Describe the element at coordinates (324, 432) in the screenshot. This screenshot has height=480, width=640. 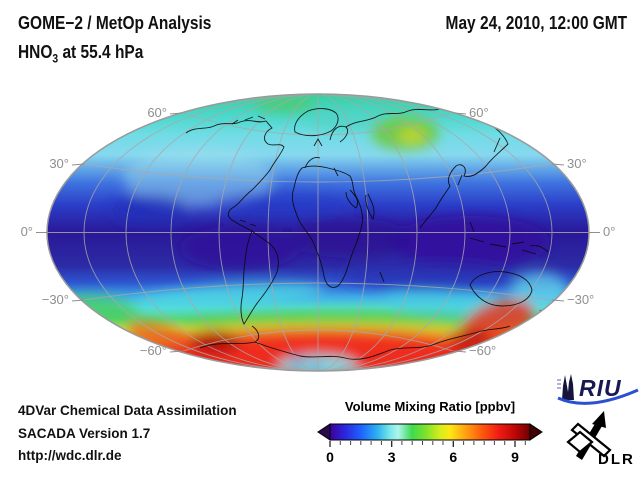
I see `colorbar-left-arrow` at that location.